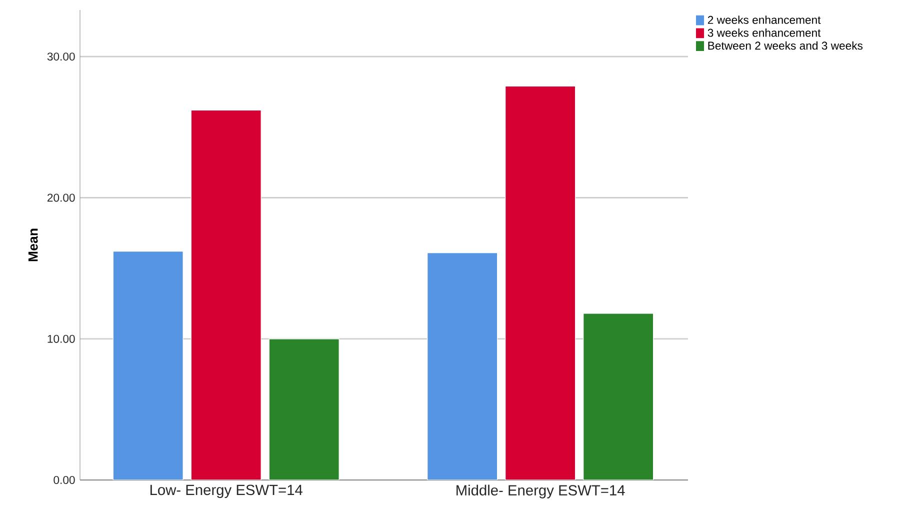 The height and width of the screenshot is (512, 904). I want to click on x-tick-label: Low- Energy ESWT=14, so click(226, 491).